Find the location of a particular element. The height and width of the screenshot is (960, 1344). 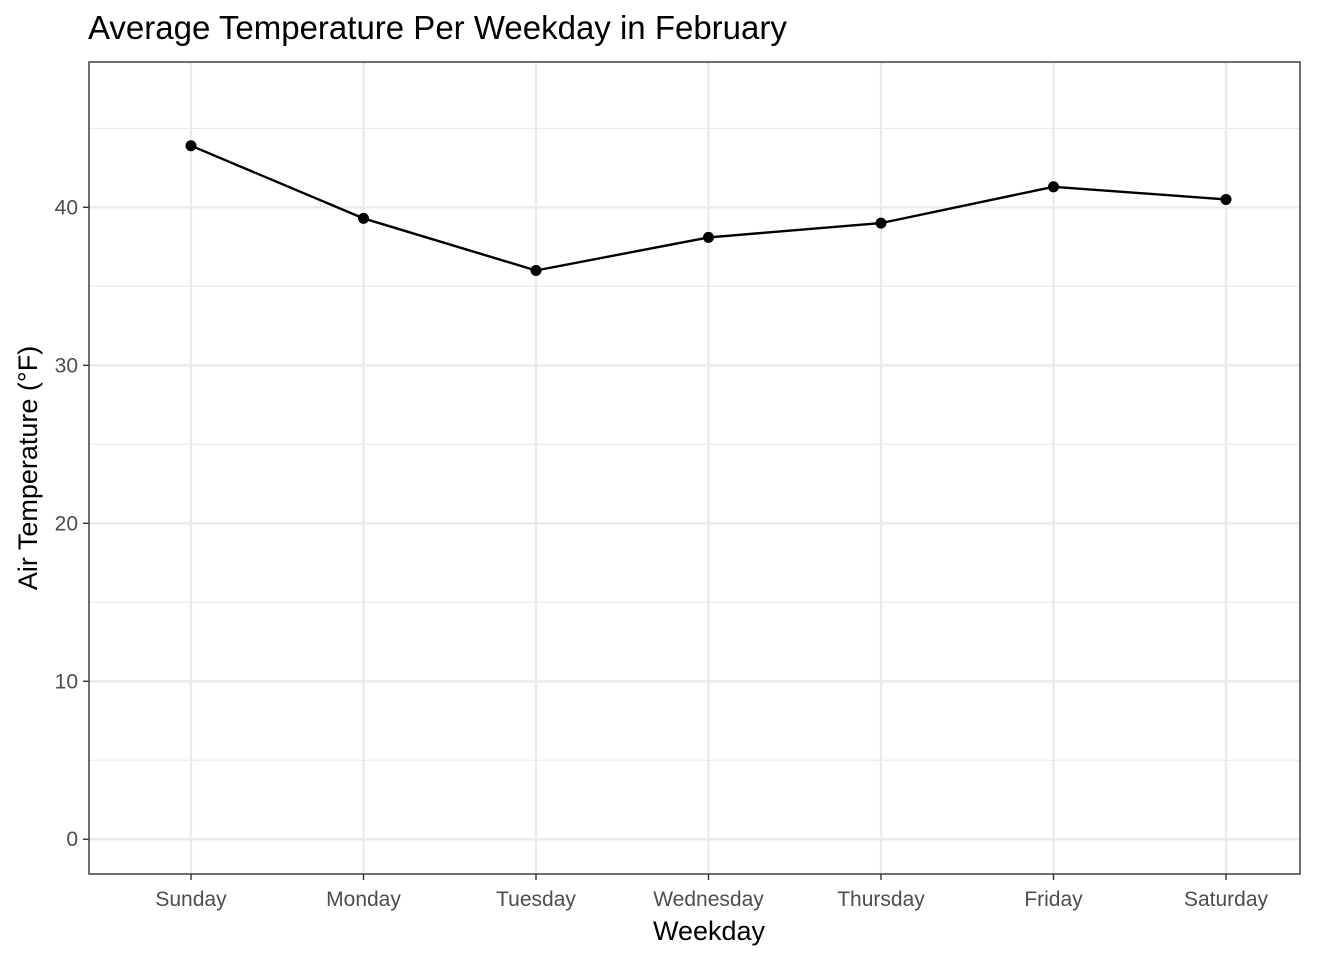

x-tick-label: Tuesday is located at coordinates (536, 899).